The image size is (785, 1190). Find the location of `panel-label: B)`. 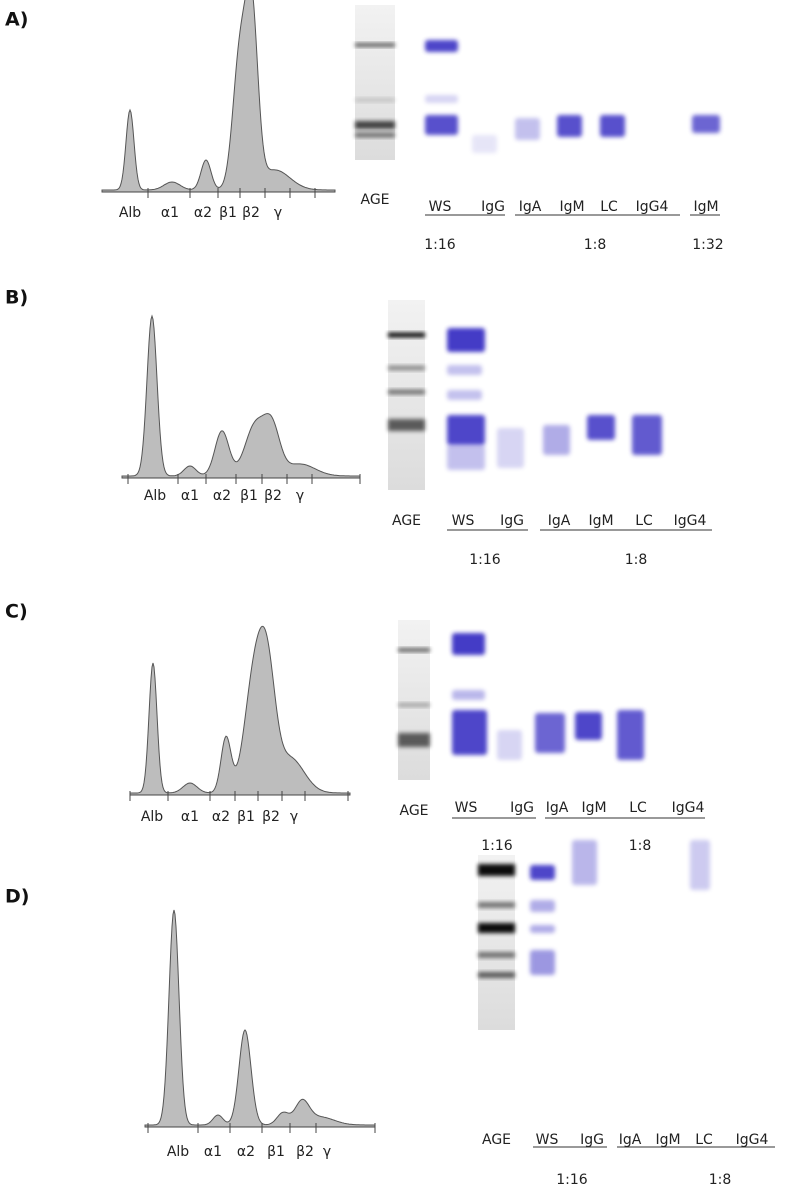

panel-label: B) is located at coordinates (16, 298).